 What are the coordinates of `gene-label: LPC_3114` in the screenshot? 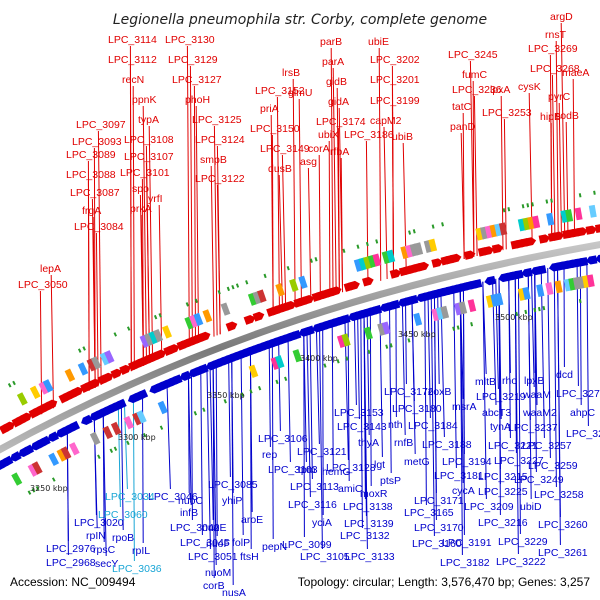 It's located at (132, 40).